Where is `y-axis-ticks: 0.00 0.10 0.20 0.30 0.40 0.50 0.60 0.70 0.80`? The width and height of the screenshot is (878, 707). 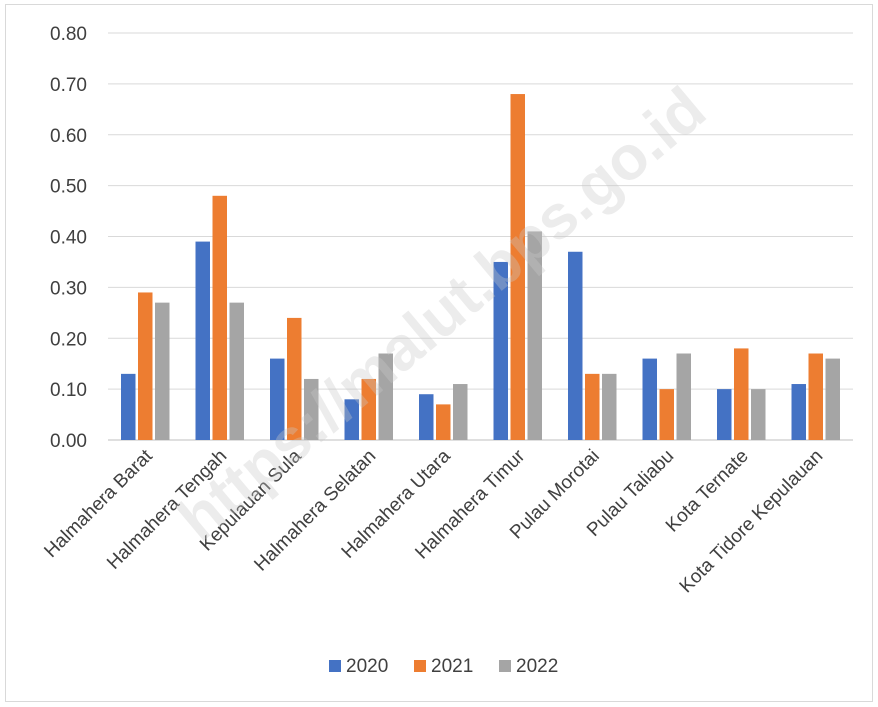 y-axis-ticks: 0.00 0.10 0.20 0.30 0.40 0.50 0.60 0.70 0.80 is located at coordinates (68, 238).